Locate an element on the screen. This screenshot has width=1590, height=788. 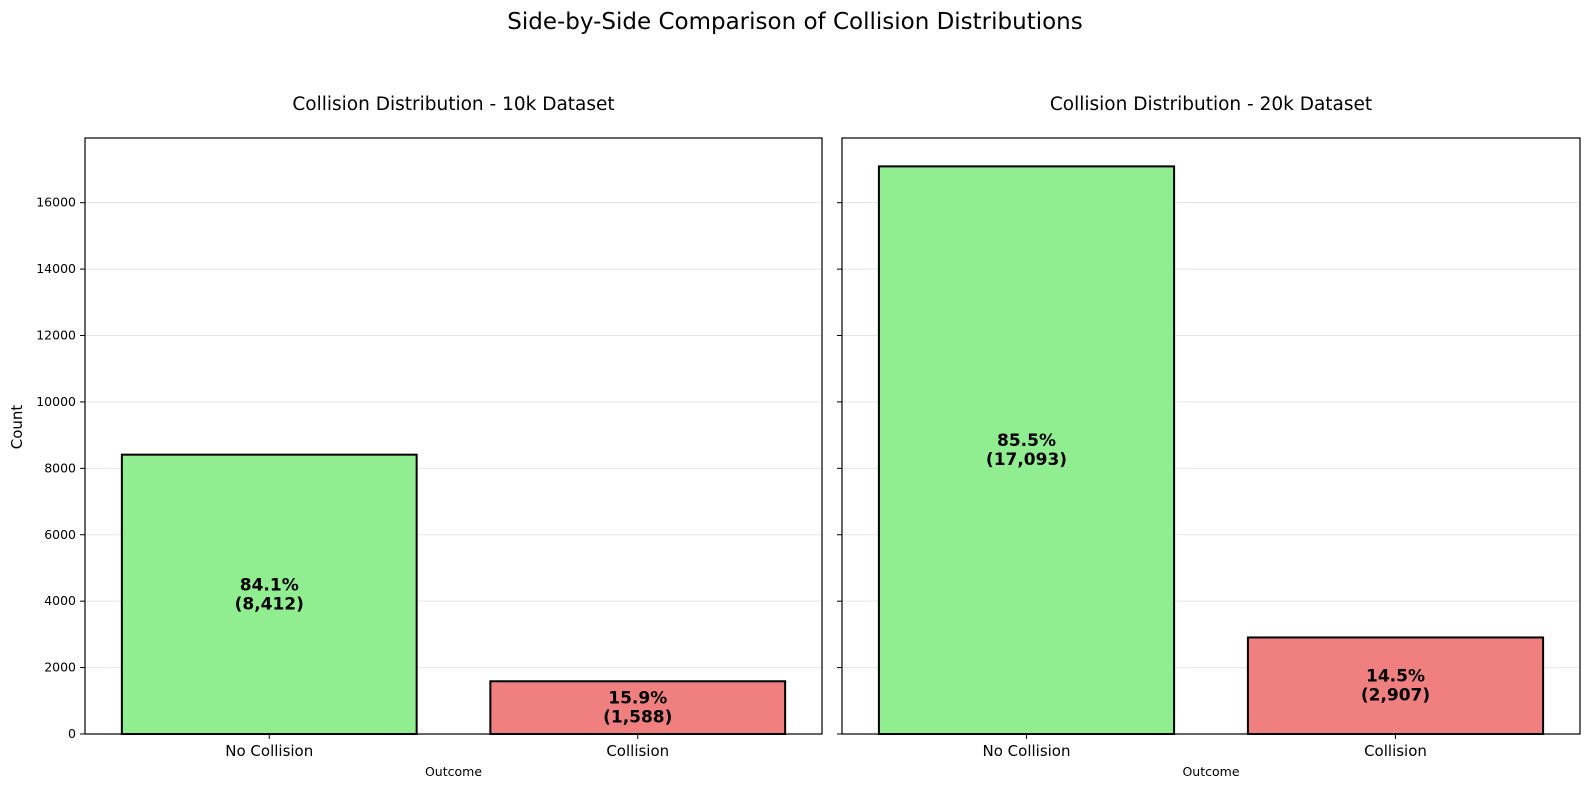
y-tick-label: 10000 is located at coordinates (56, 401).